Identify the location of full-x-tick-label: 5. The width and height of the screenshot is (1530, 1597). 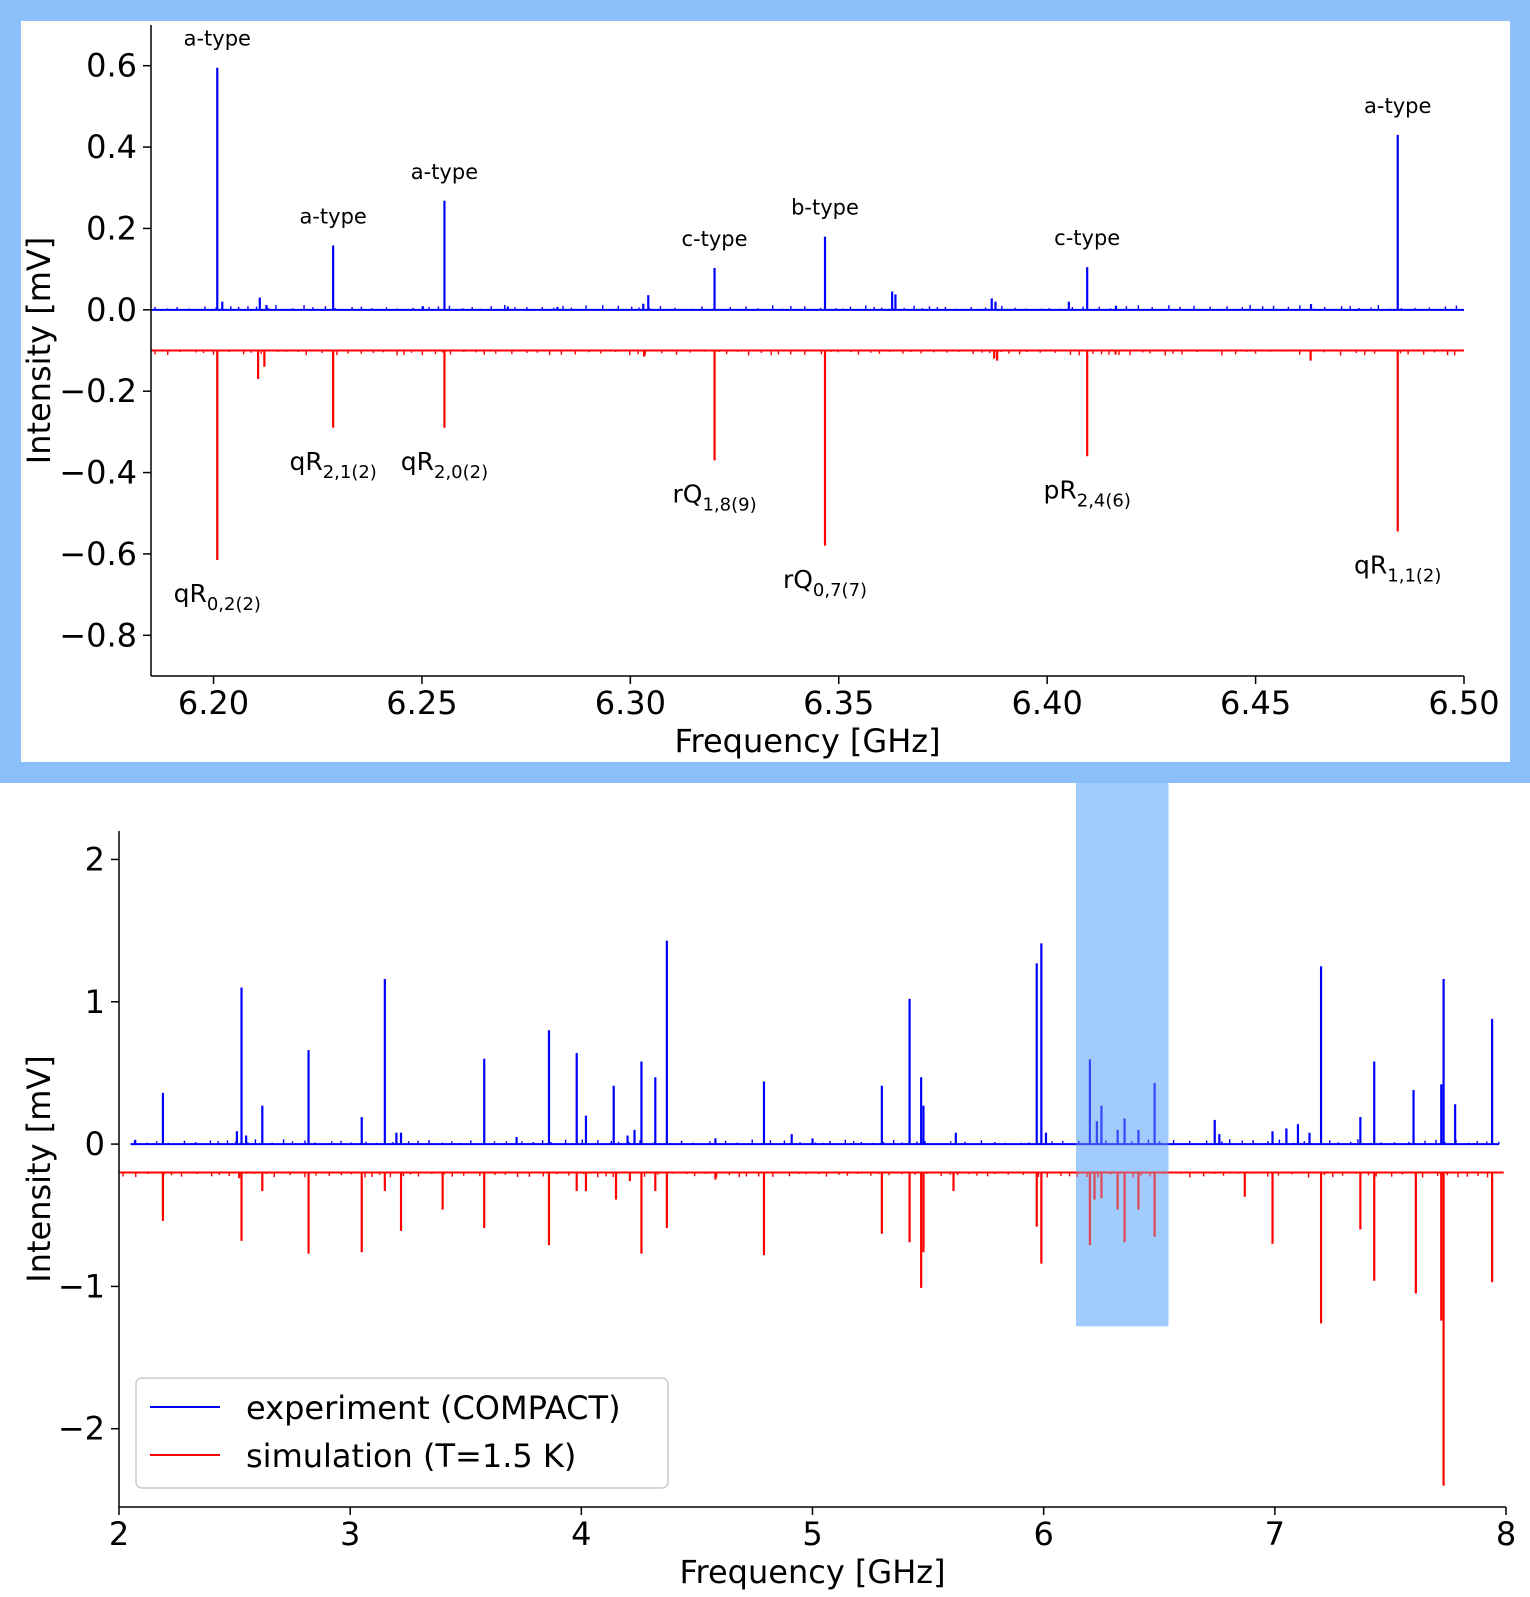
(812, 1534).